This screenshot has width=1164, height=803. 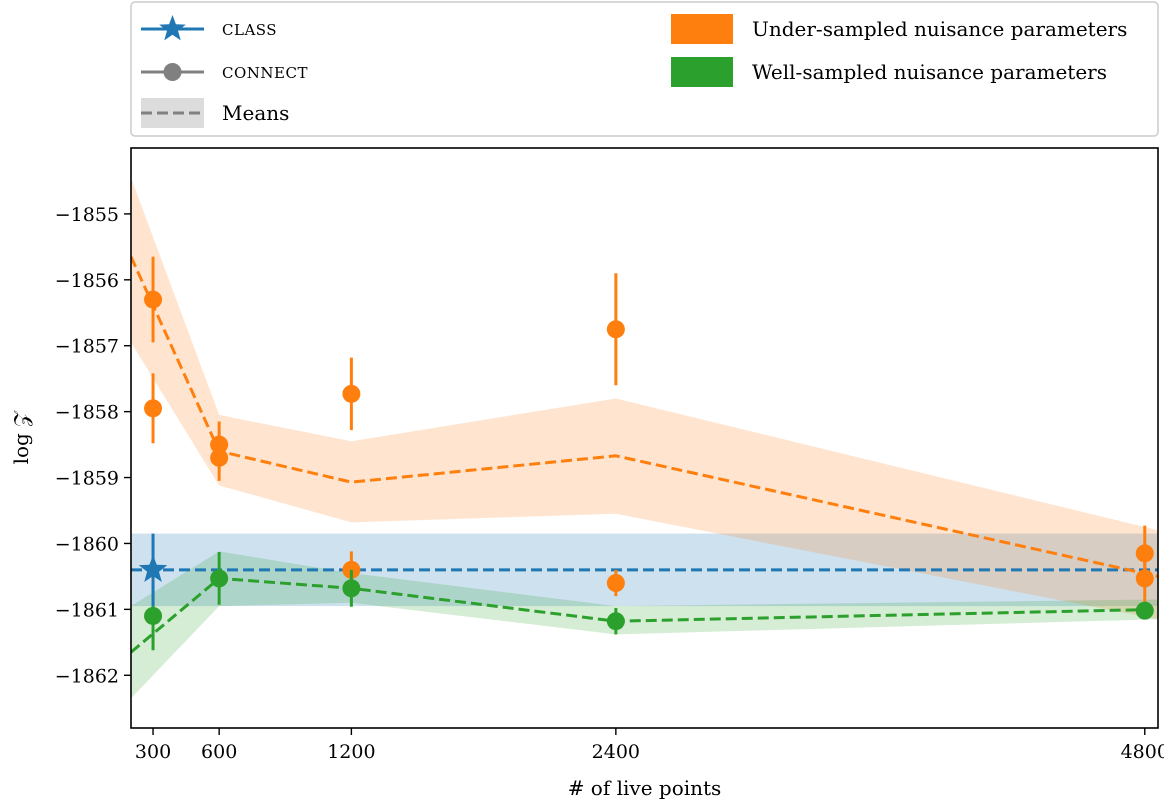 I want to click on y-tick-label-2: −1857, so click(x=87, y=347).